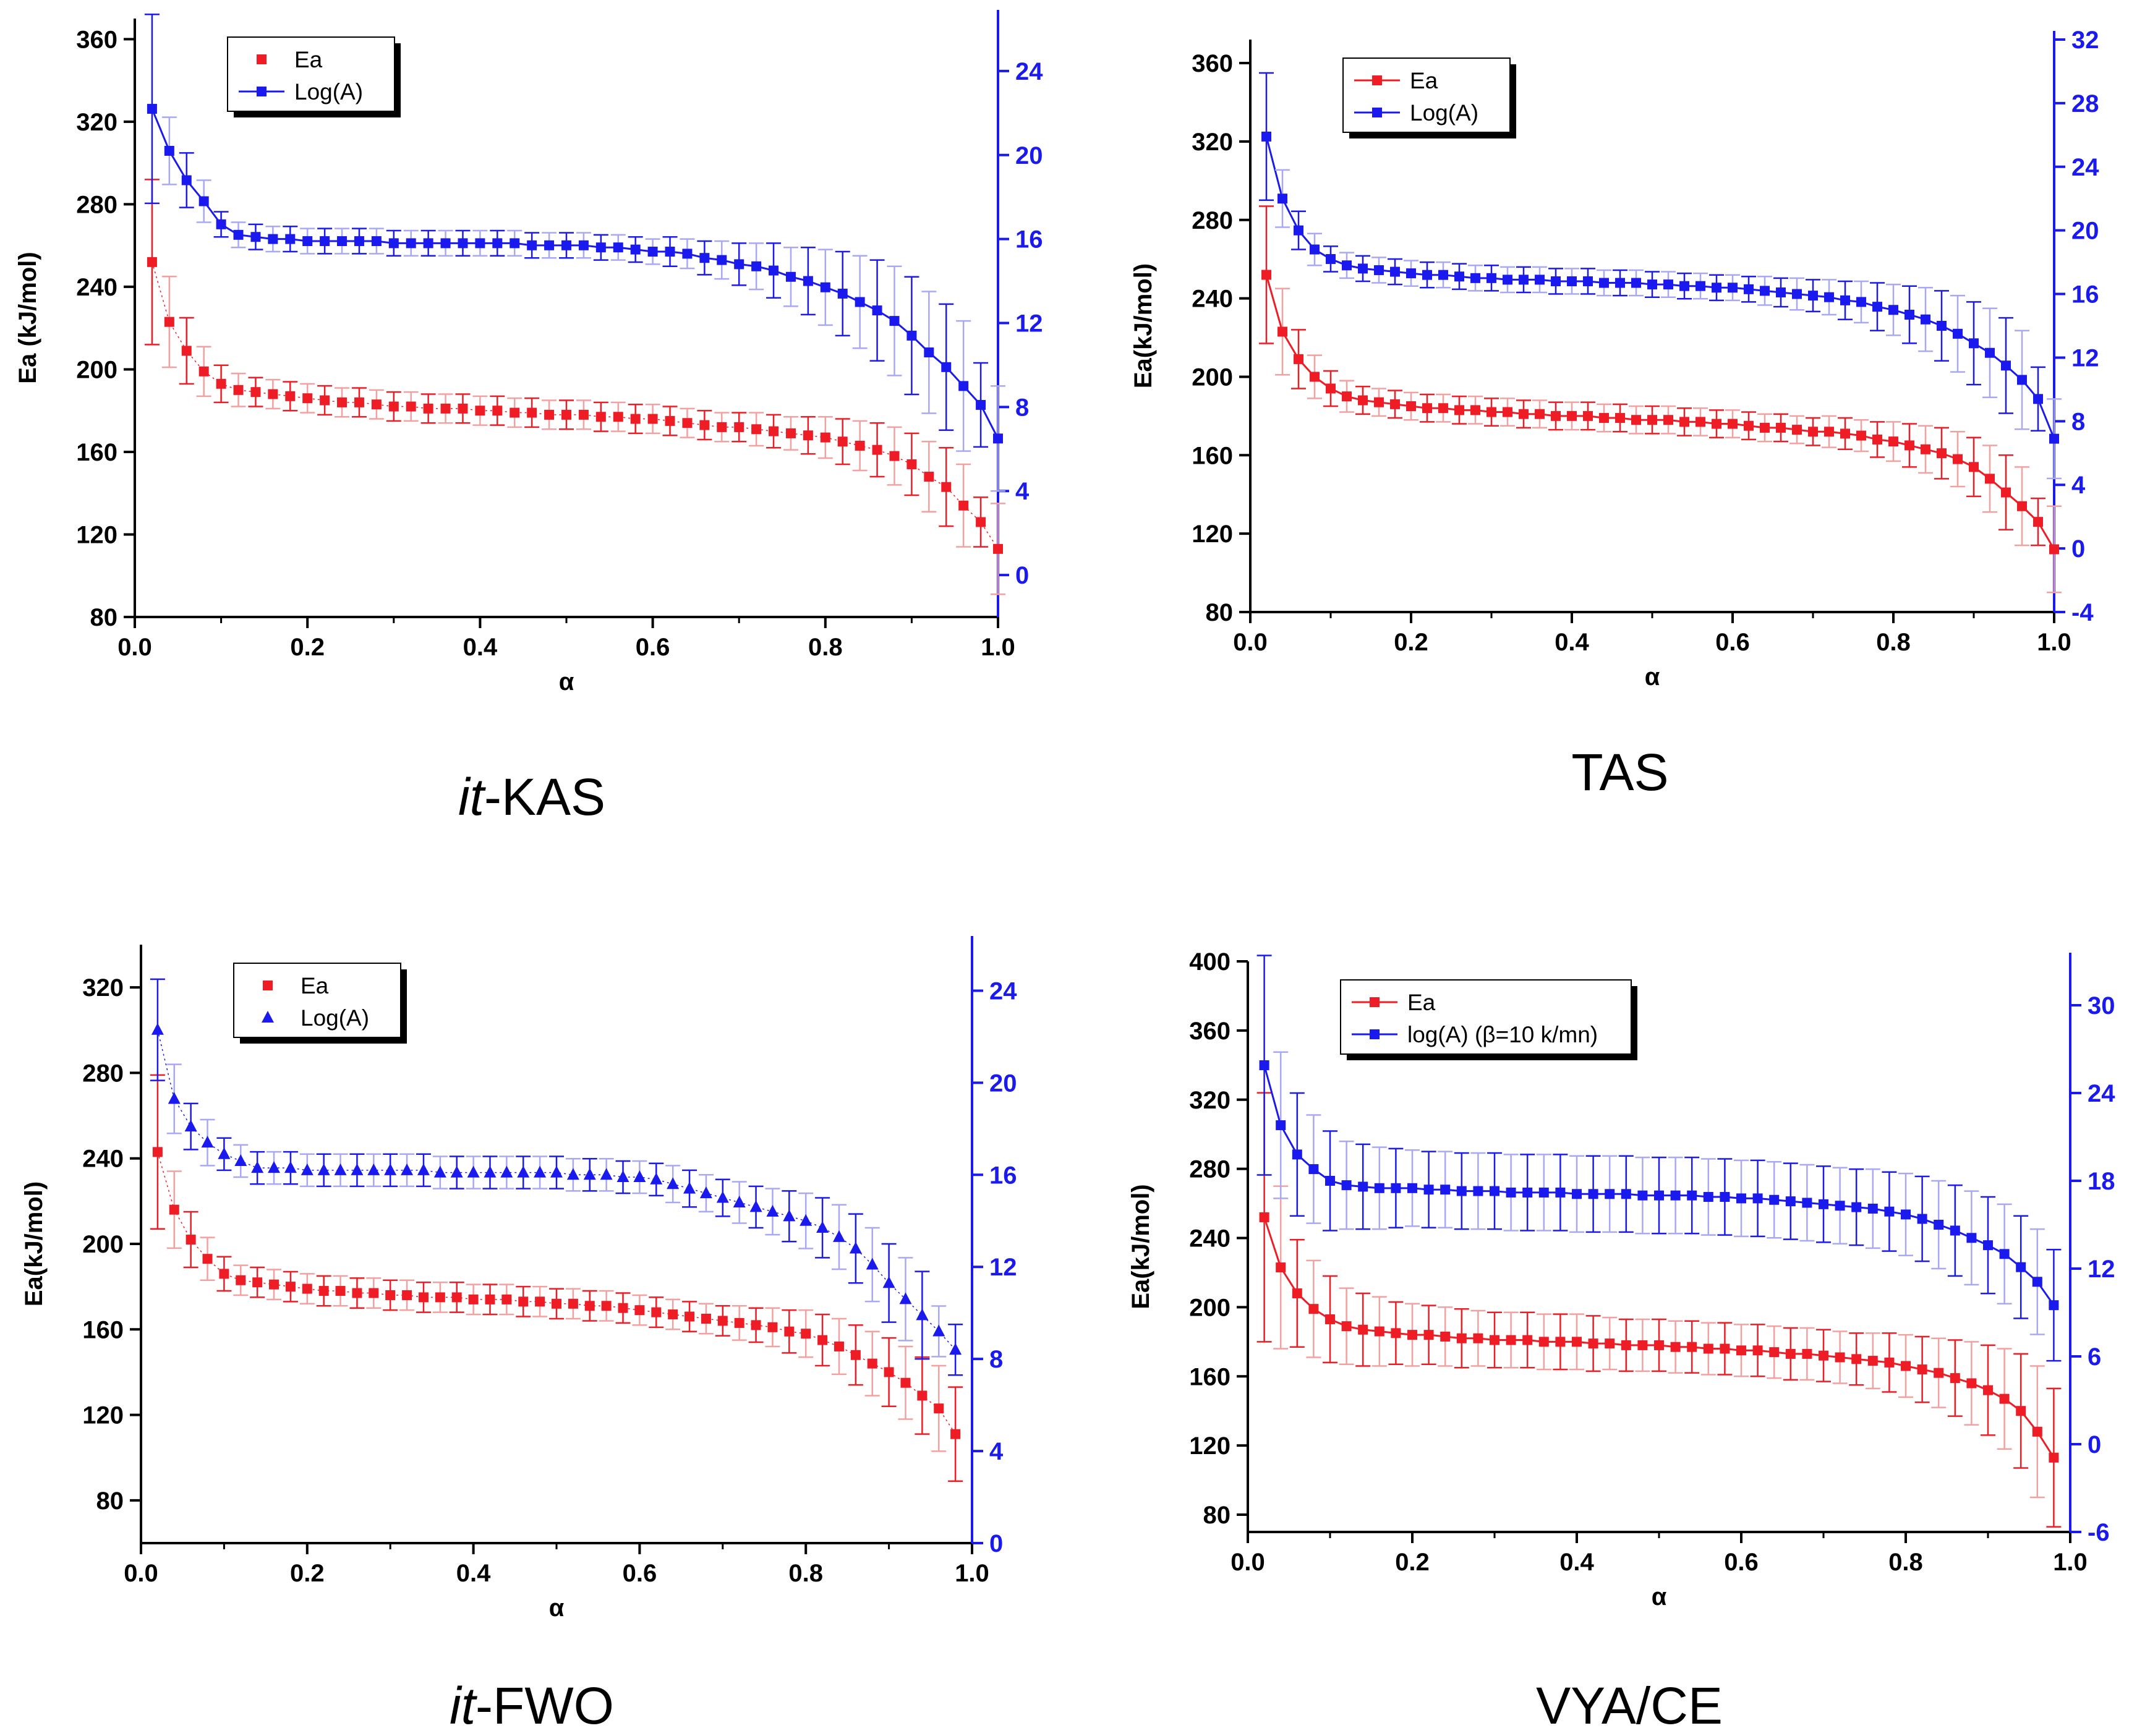  What do you see at coordinates (545, 1706) in the screenshot?
I see `caption-text-part: -FWO` at bounding box center [545, 1706].